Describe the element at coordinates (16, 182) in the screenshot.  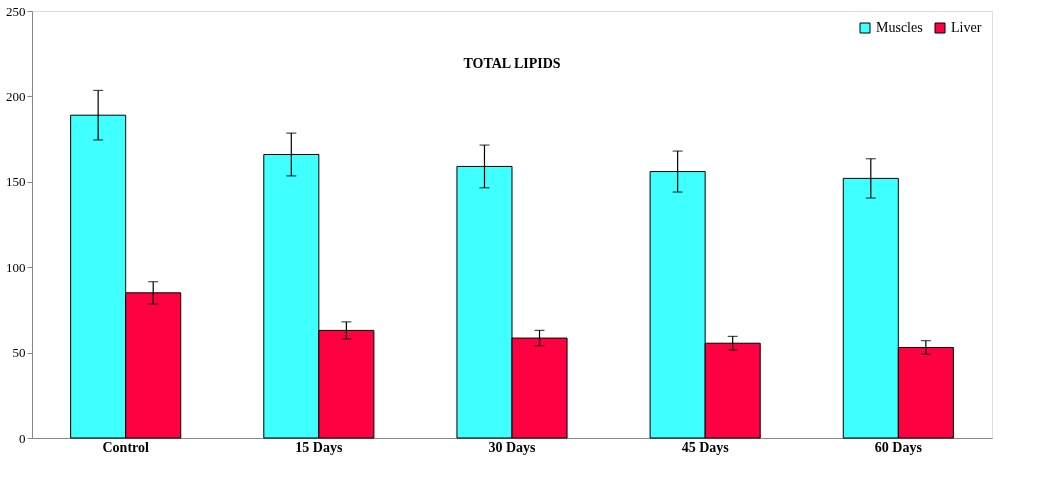
I see `y-tick-label: 150` at that location.